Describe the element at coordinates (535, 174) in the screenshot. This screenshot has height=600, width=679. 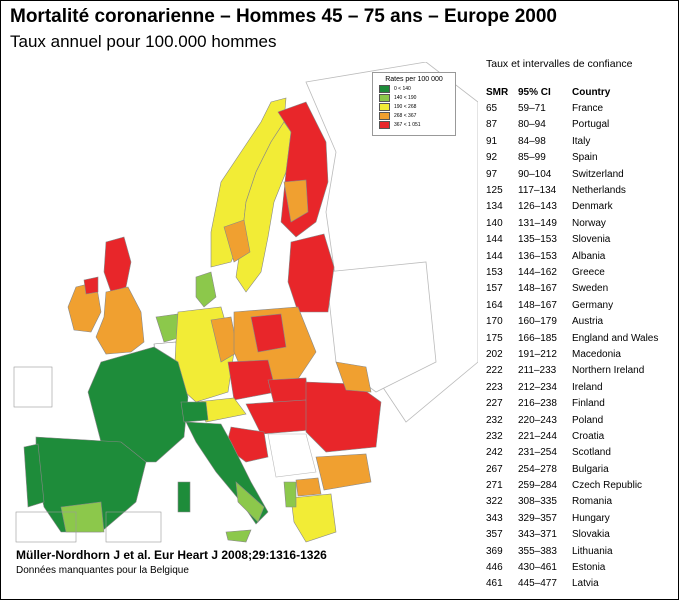
I see `ci-cell: 90–104` at that location.